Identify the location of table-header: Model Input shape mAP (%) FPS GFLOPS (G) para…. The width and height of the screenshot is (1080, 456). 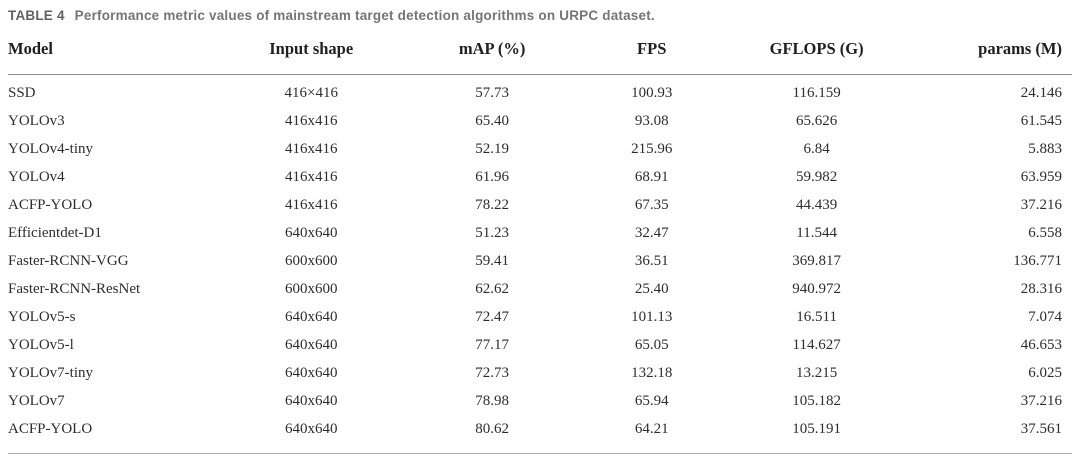
(540, 50).